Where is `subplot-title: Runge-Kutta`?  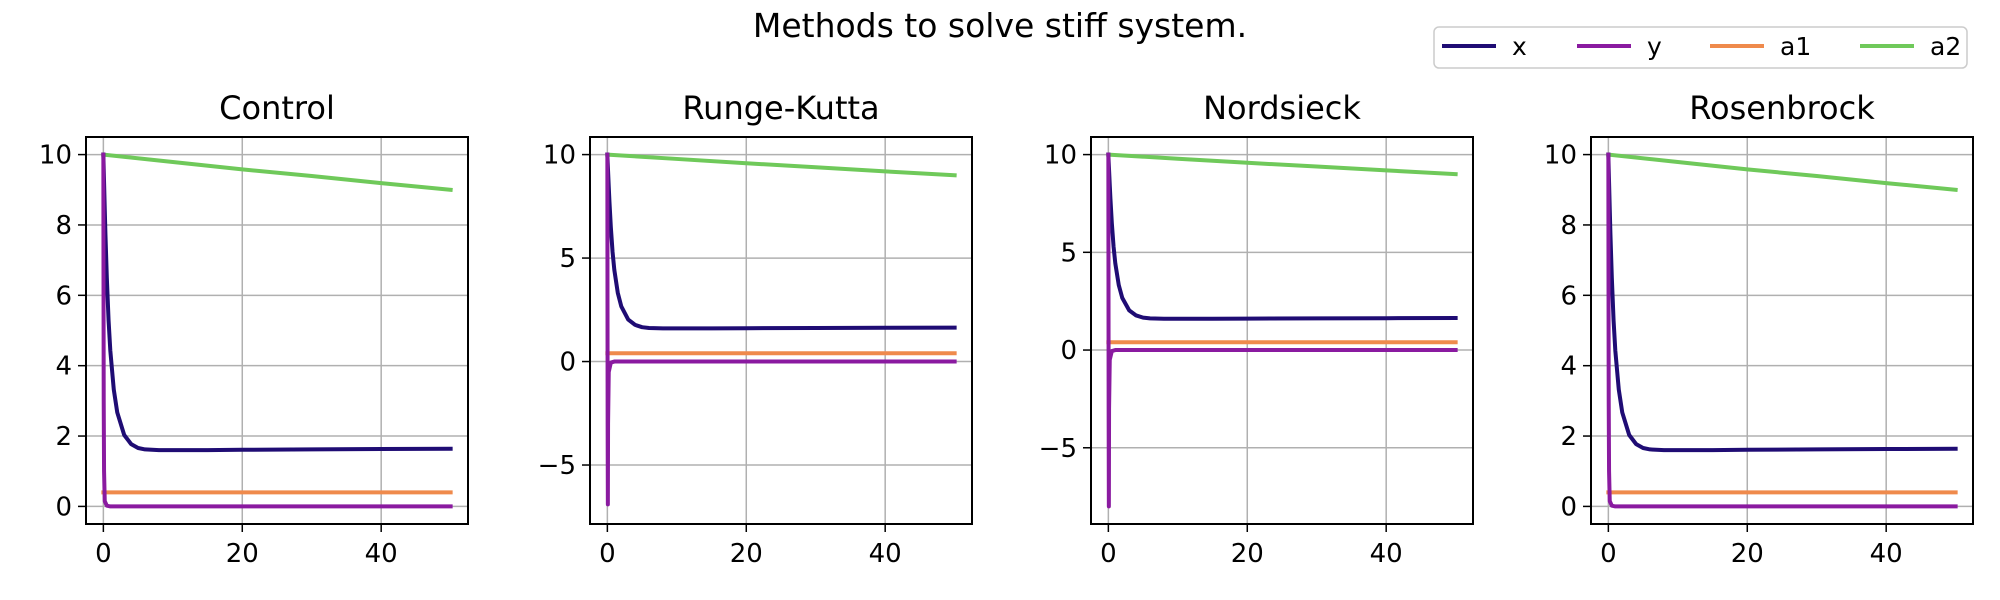 subplot-title: Runge-Kutta is located at coordinates (780, 108).